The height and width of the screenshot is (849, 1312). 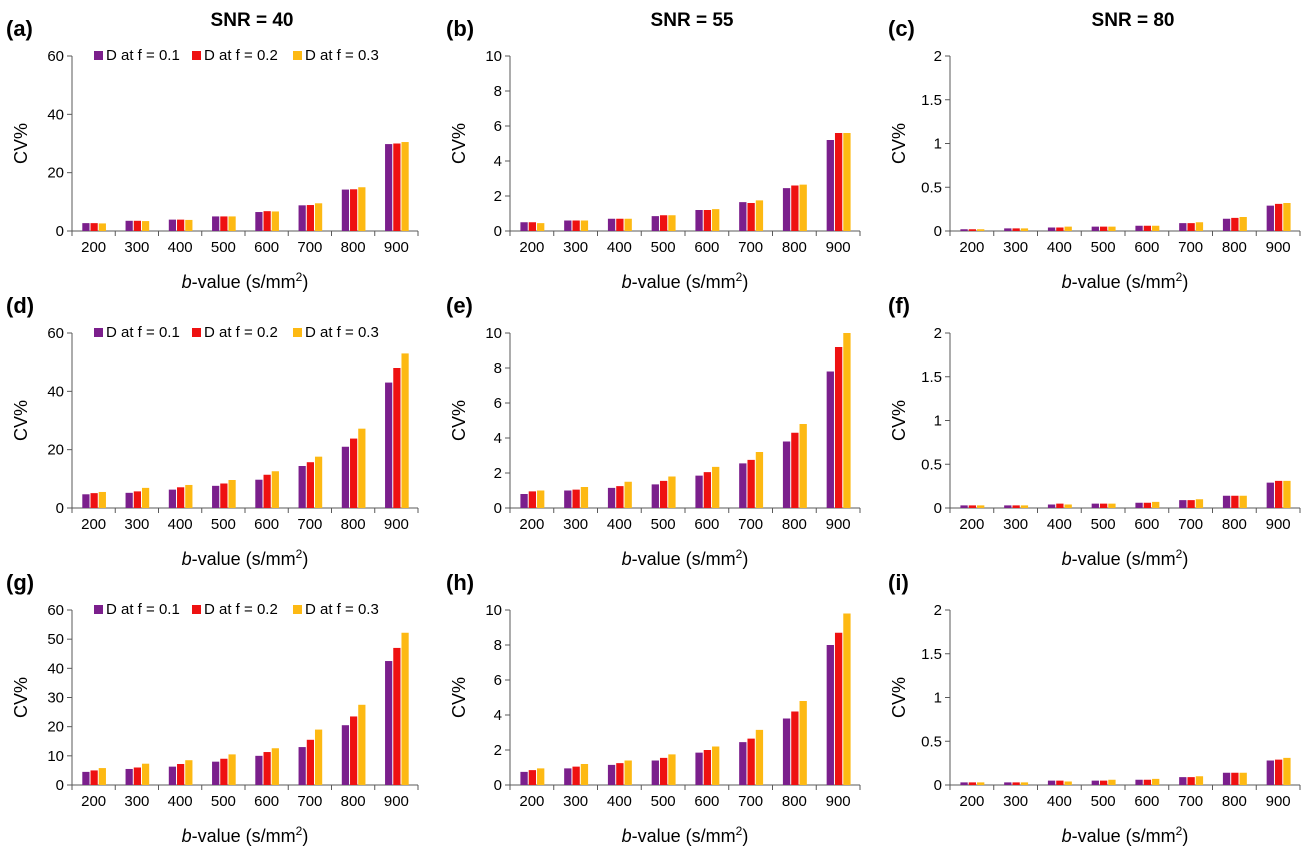 What do you see at coordinates (938, 698) in the screenshot?
I see `y-tick-label: 1` at bounding box center [938, 698].